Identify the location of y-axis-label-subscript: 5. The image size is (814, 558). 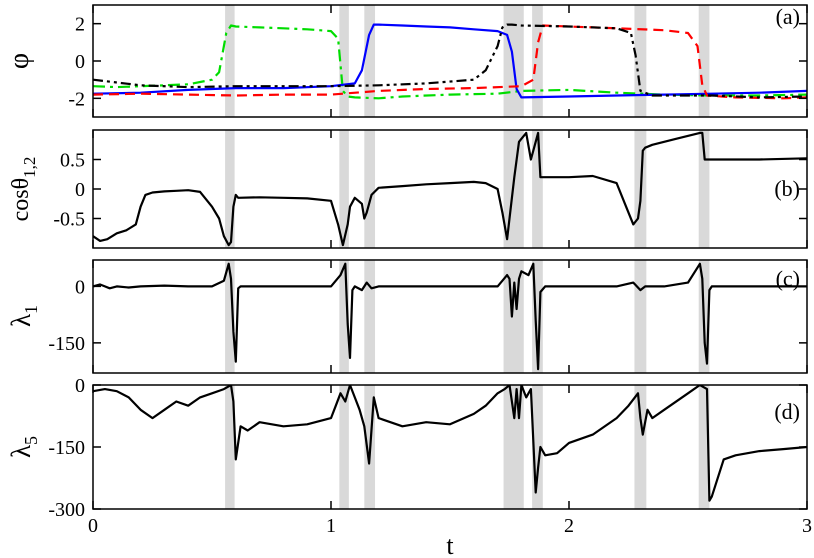
(31, 440).